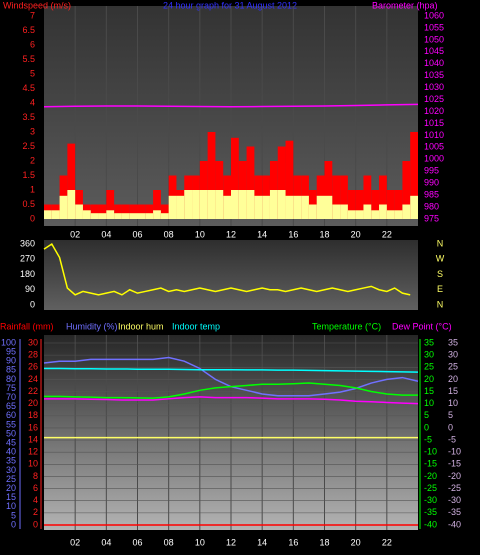 The height and width of the screenshot is (555, 480). Describe the element at coordinates (430, 452) in the screenshot. I see `y-tick-label: -10` at that location.